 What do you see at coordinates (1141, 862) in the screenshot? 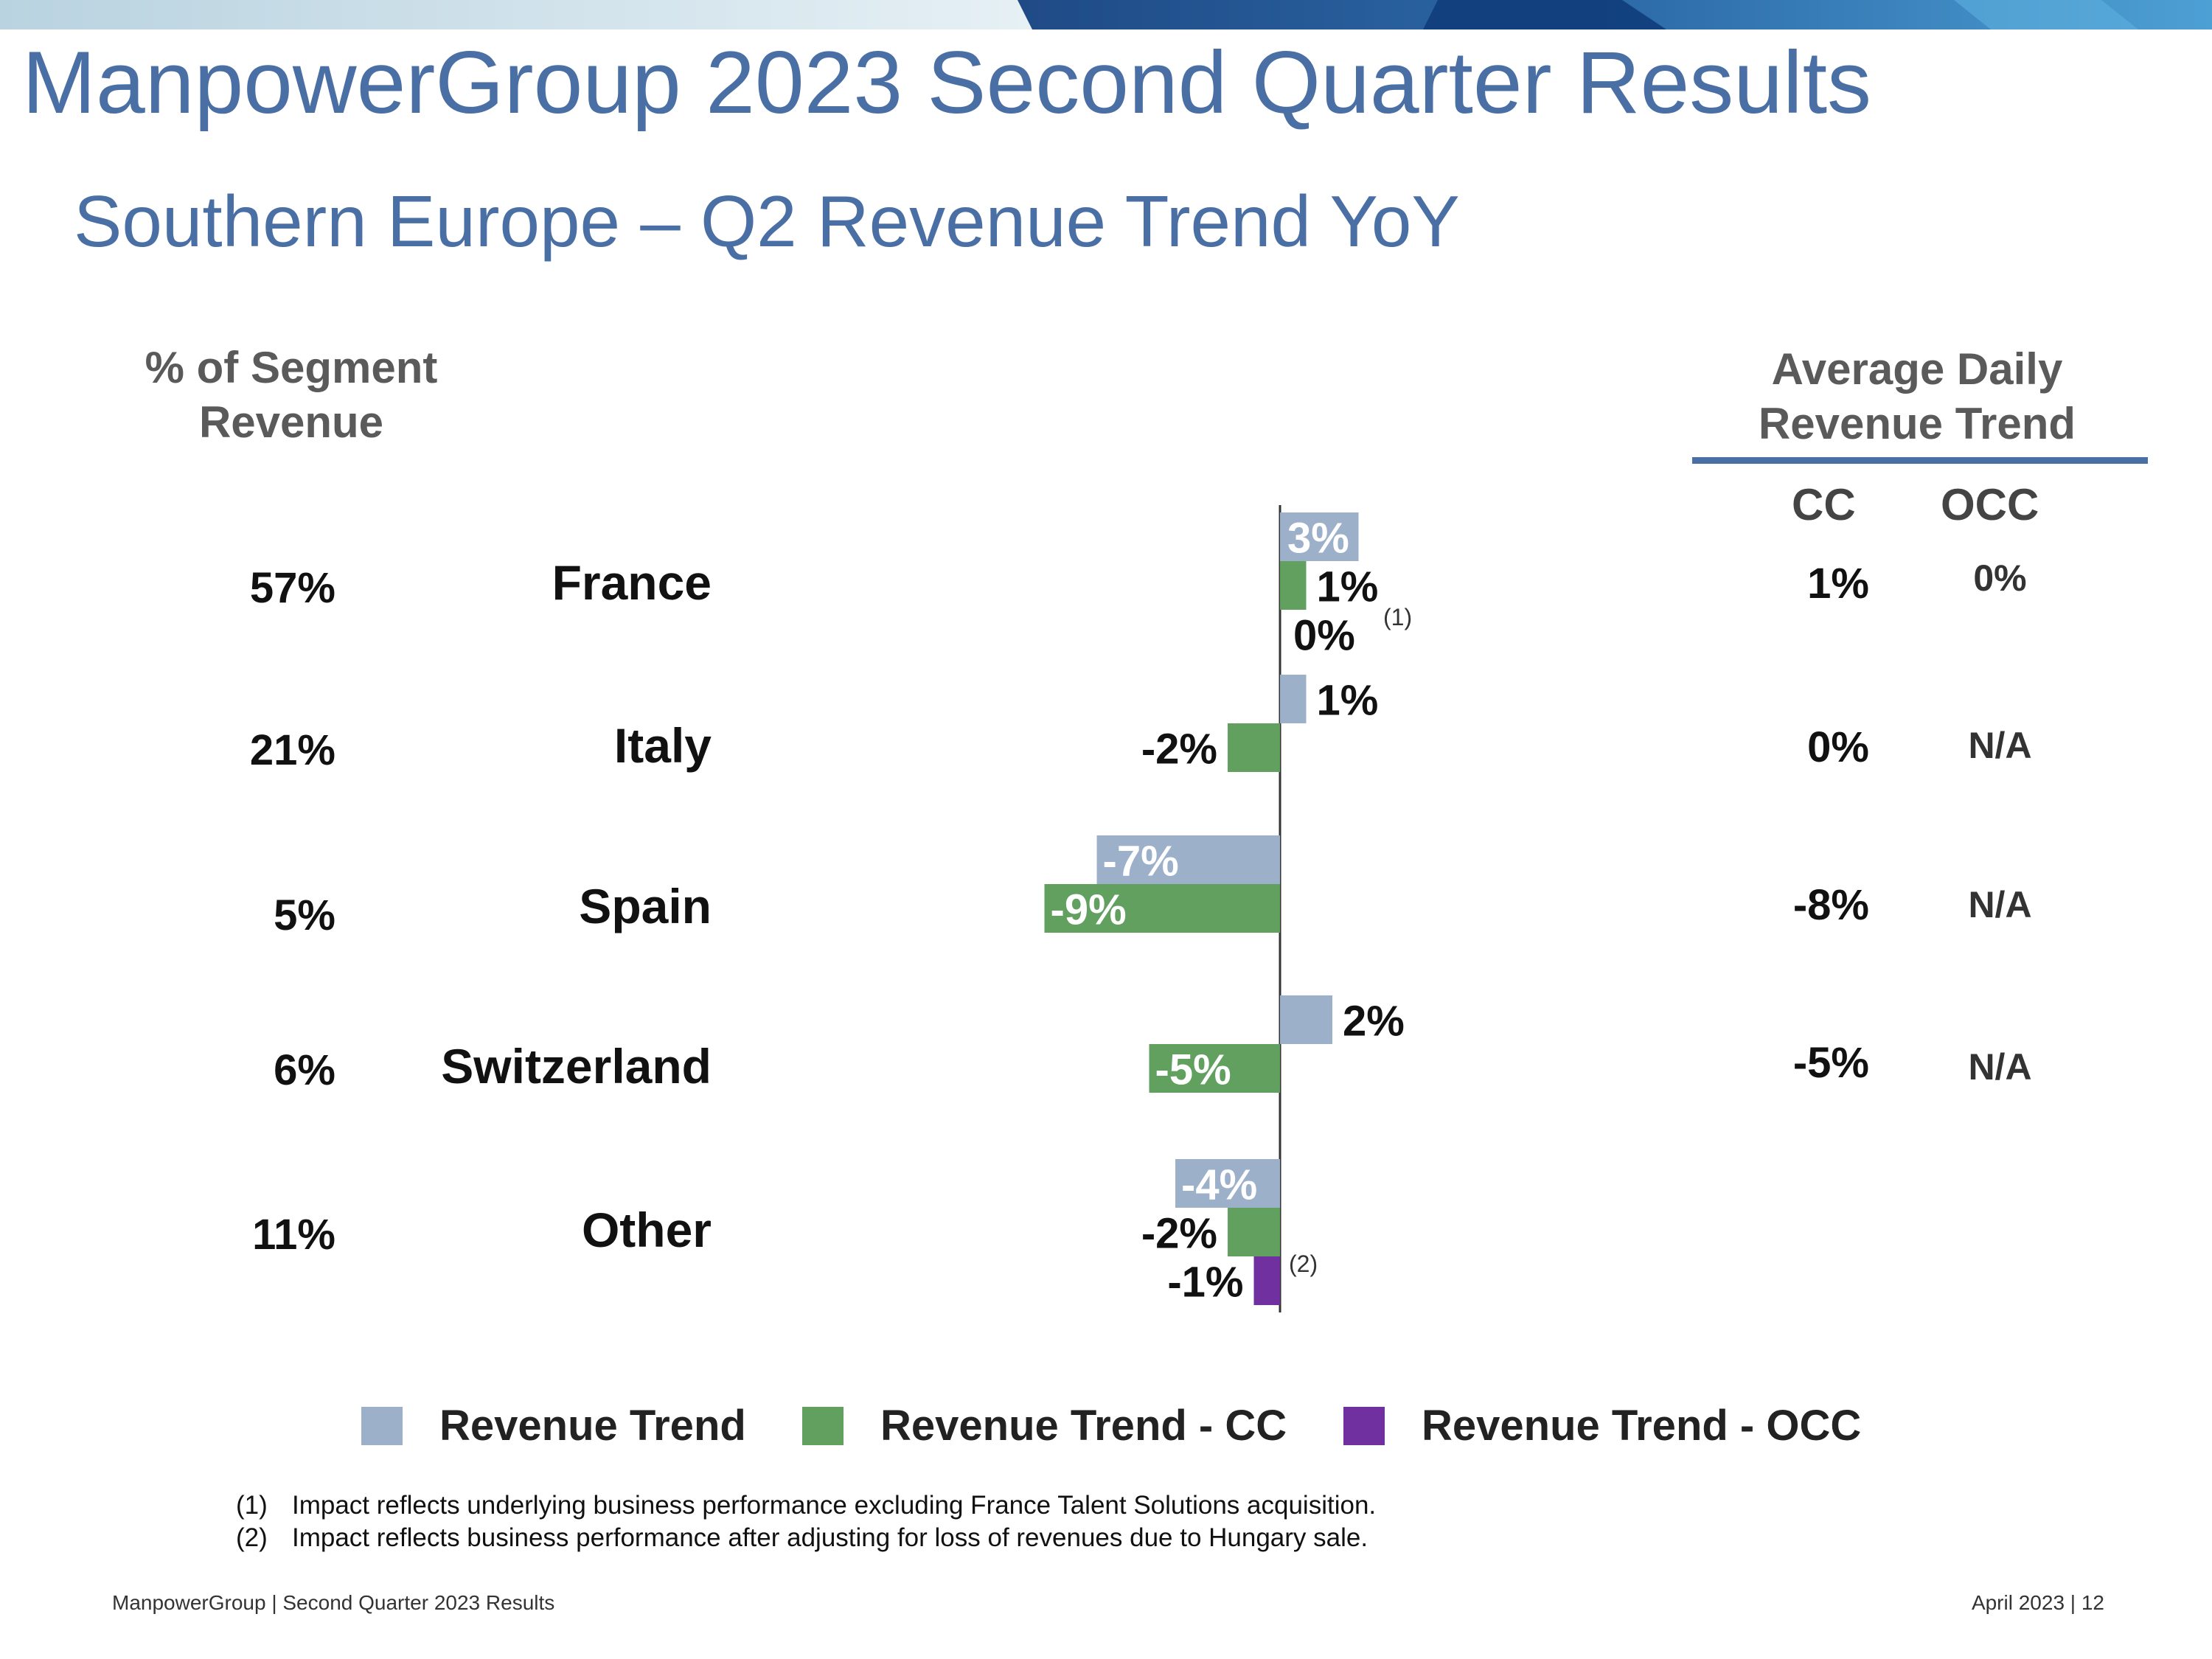
I see `data-label-revenue-trend-spain: -7%` at bounding box center [1141, 862].